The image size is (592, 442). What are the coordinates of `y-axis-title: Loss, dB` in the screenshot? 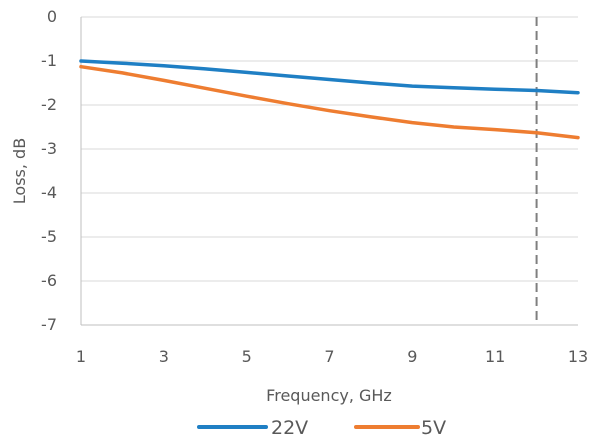 It's located at (19, 171).